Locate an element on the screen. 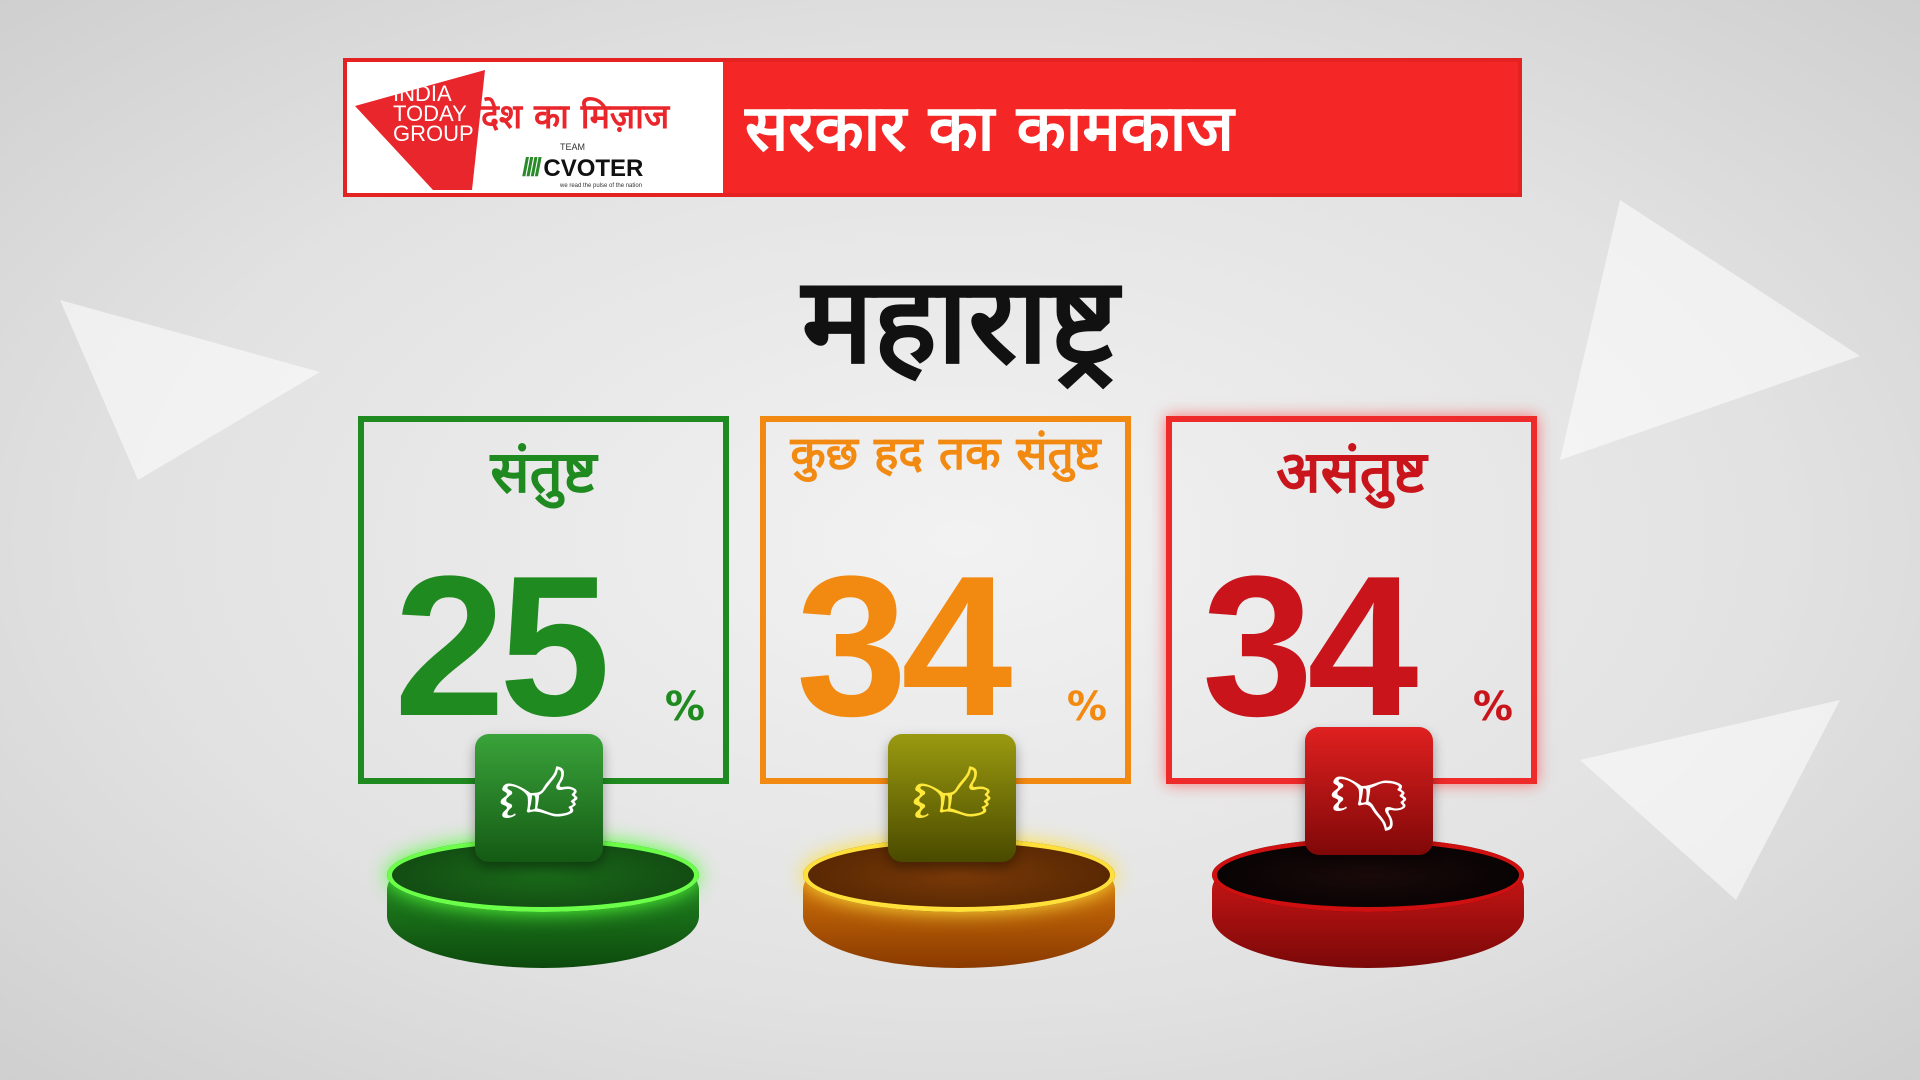  background-shard is located at coordinates (1710, 800).